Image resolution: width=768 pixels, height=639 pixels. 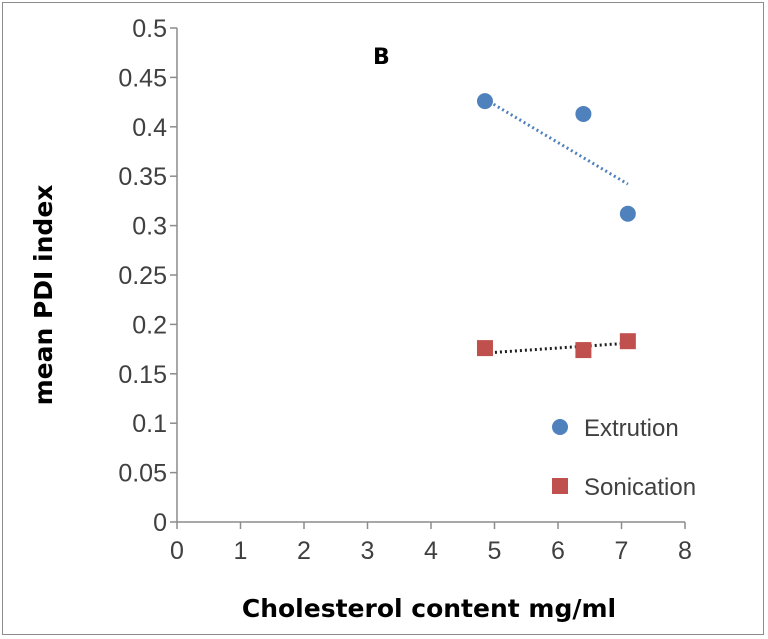 What do you see at coordinates (381, 57) in the screenshot?
I see `panel-label: B` at bounding box center [381, 57].